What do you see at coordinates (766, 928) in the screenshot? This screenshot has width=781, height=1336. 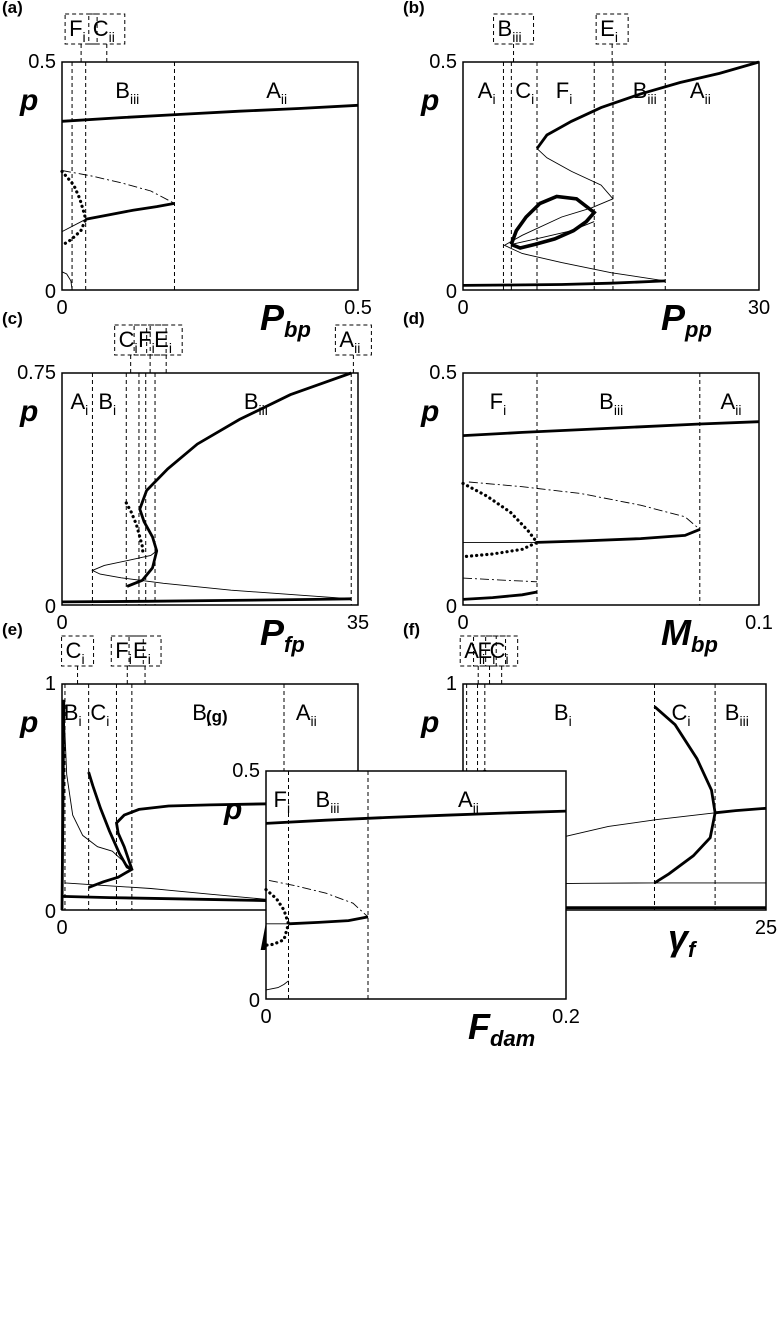 I see `x-tick-label: 25` at bounding box center [766, 928].